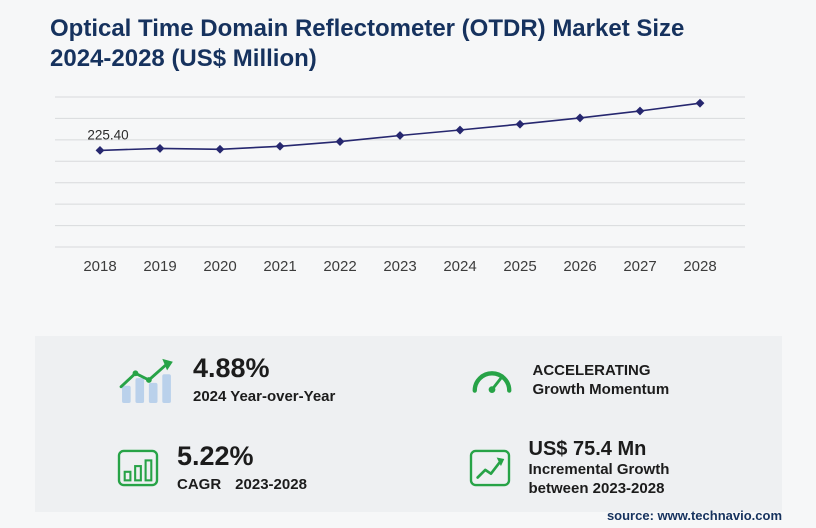  Describe the element at coordinates (219, 266) in the screenshot. I see `x-axis-label: 2020` at that location.